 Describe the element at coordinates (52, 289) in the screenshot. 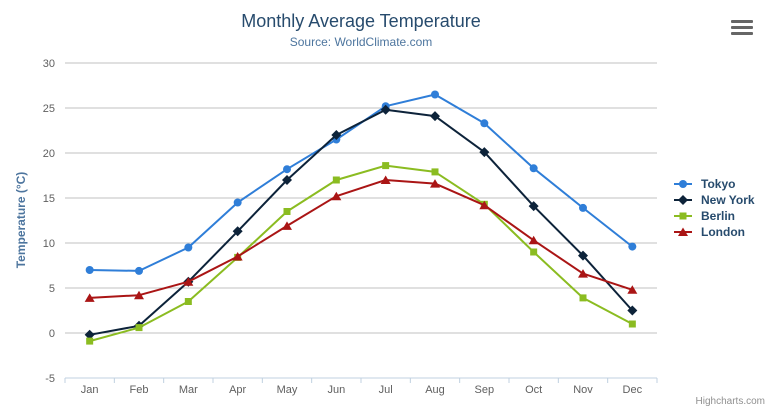

I see `y-tick-label: 5` at that location.